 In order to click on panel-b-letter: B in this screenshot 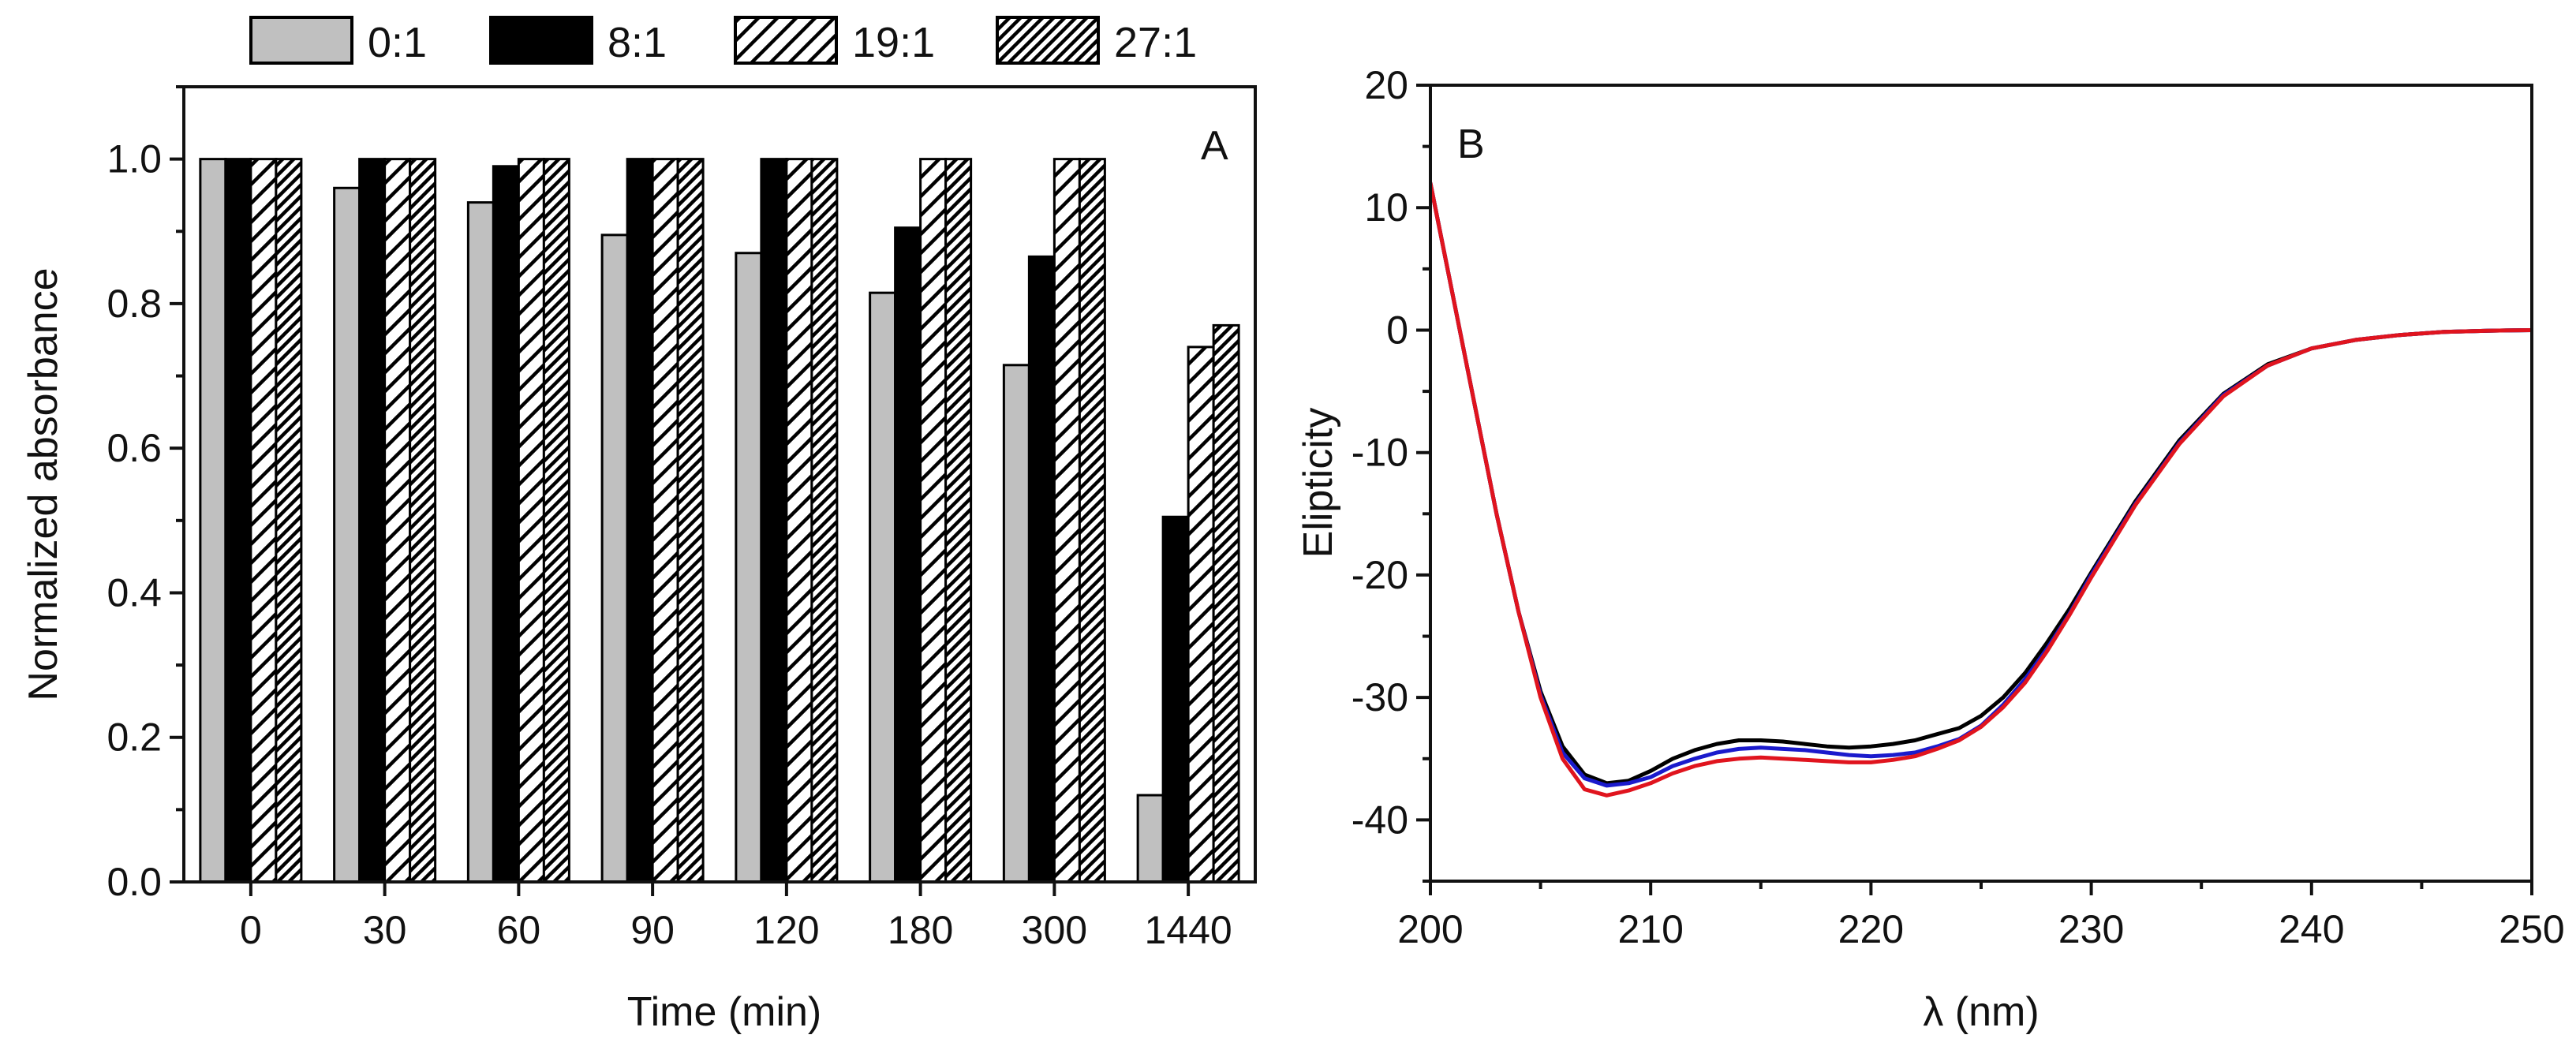, I will do `click(1471, 144)`.